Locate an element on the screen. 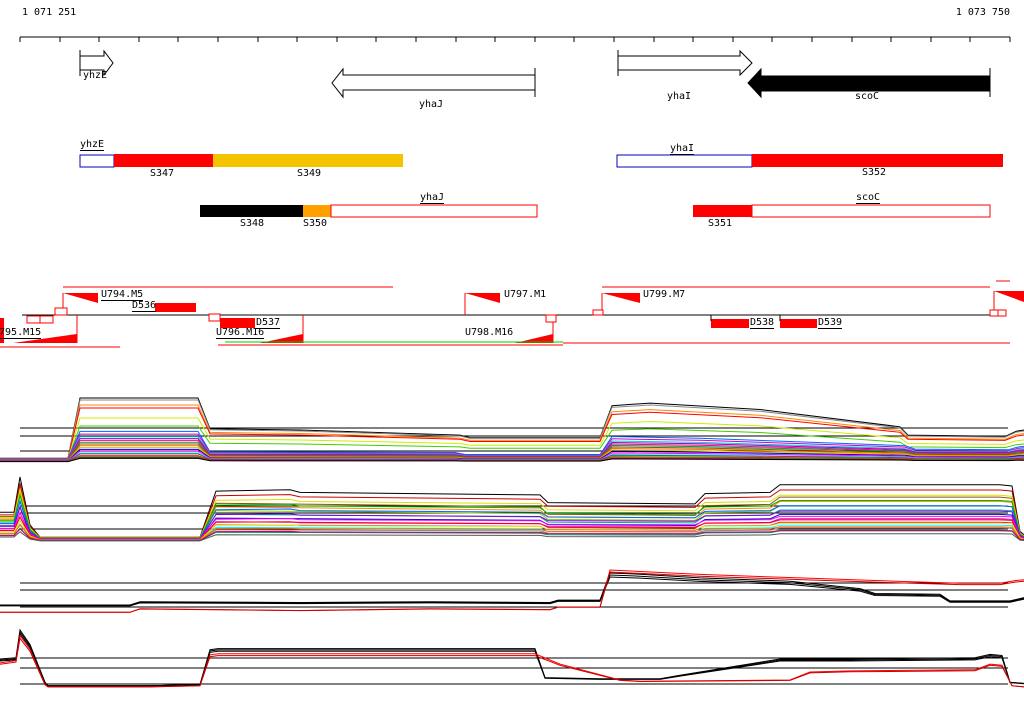  probe-bar-D539 is located at coordinates (798, 323).